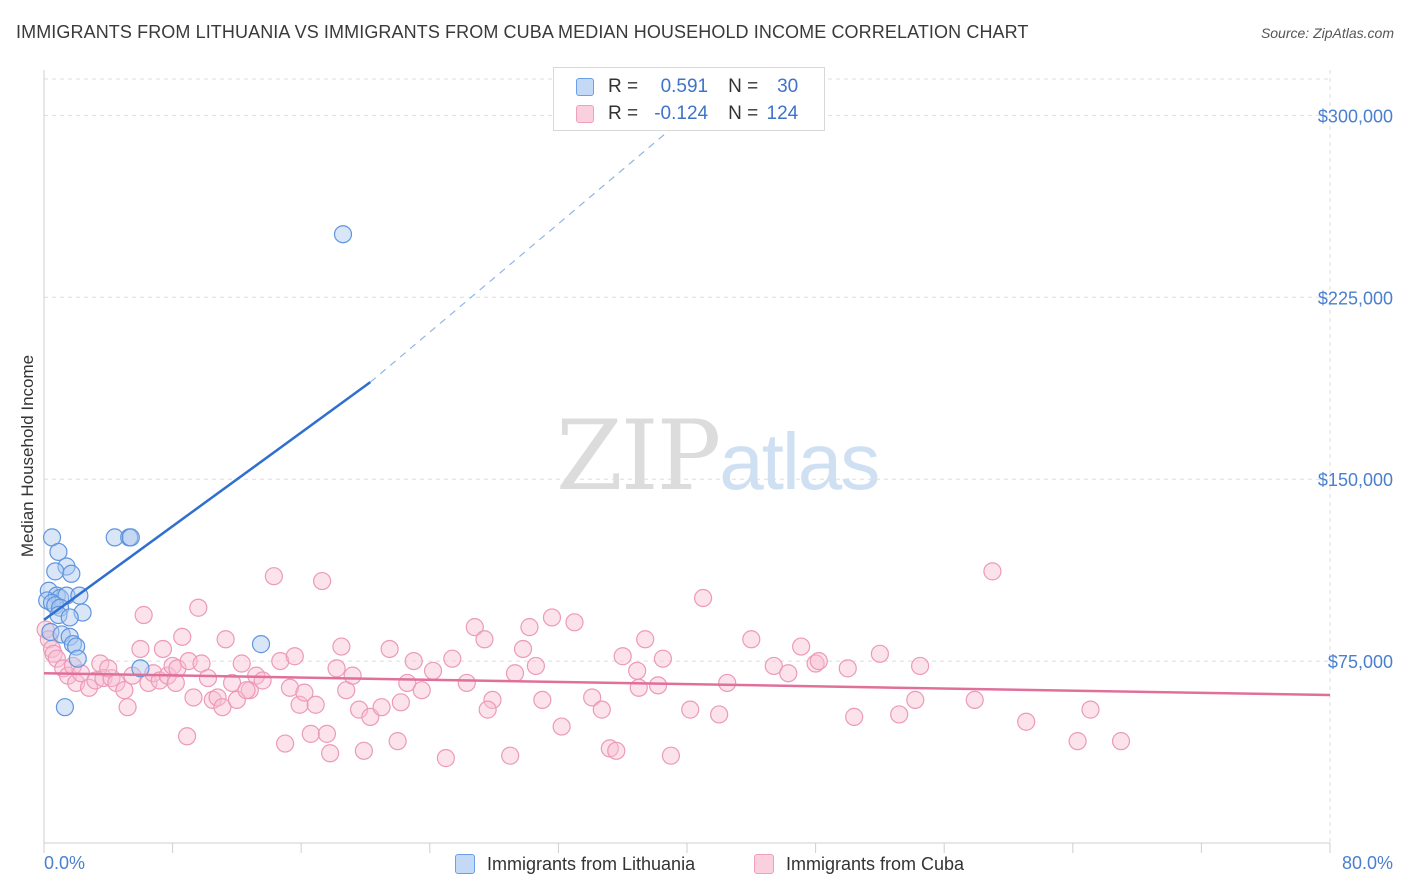  Describe the element at coordinates (64, 863) in the screenshot. I see `x-tick-label: 0.0%` at that location.